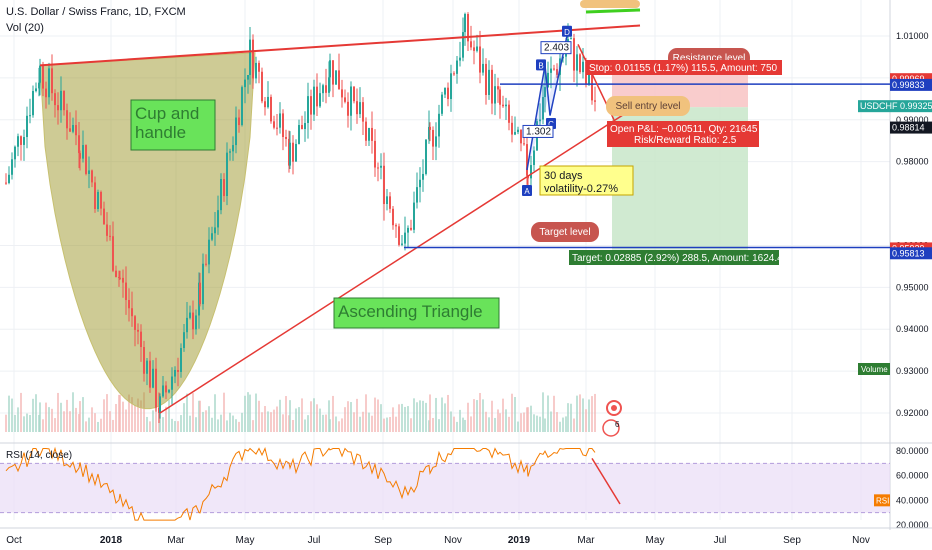  What do you see at coordinates (684, 67) in the screenshot?
I see `stop-label-box` at bounding box center [684, 67].